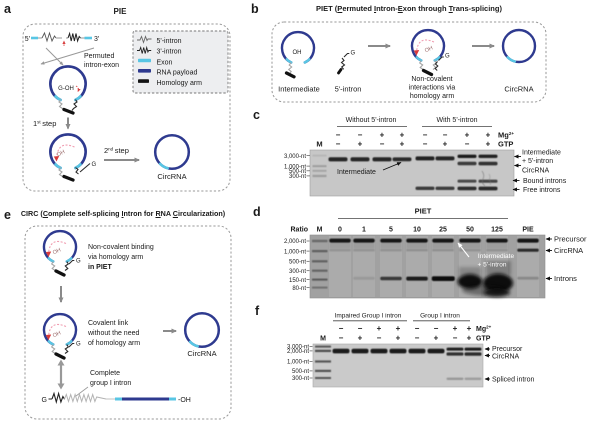 The width and height of the screenshot is (600, 422). What do you see at coordinates (407, 363) in the screenshot?
I see `gel-f-bands` at bounding box center [407, 363].